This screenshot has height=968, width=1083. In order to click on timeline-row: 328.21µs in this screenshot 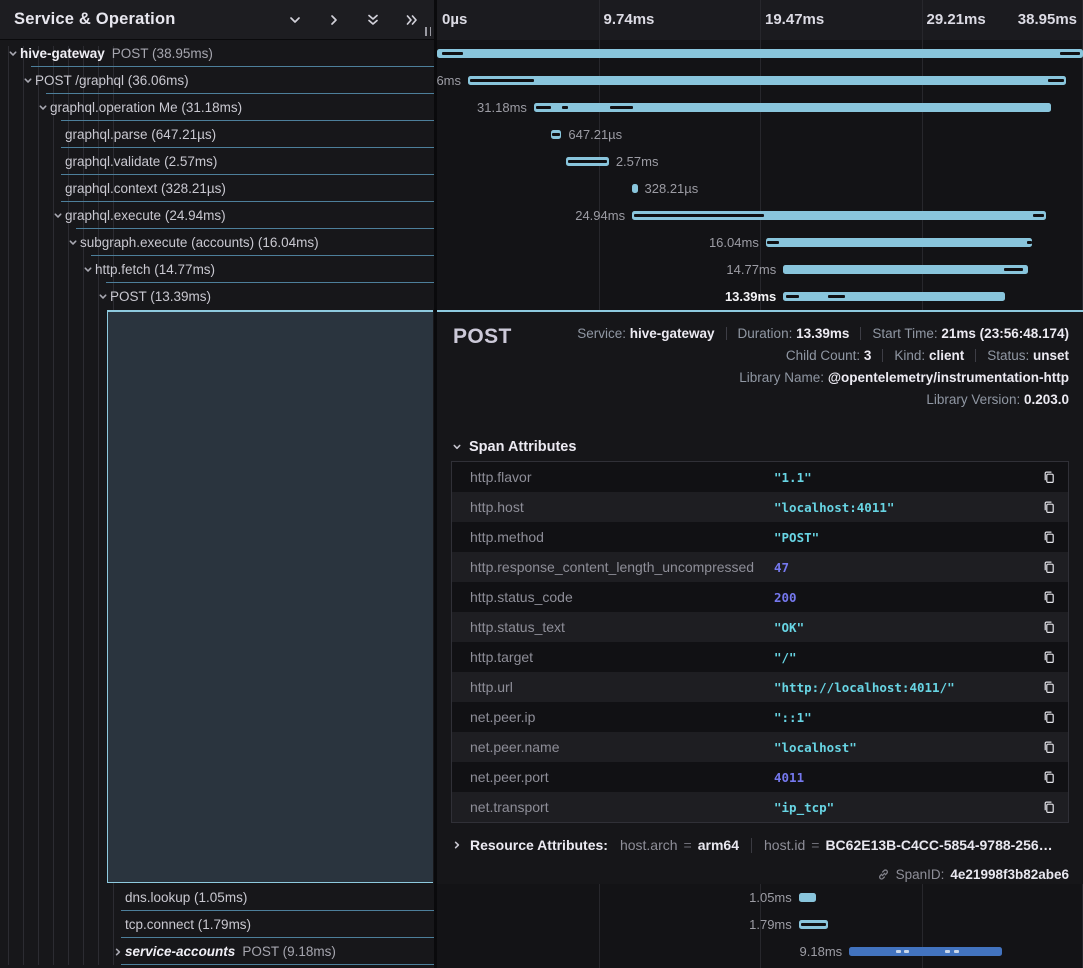, I will do `click(760, 188)`.